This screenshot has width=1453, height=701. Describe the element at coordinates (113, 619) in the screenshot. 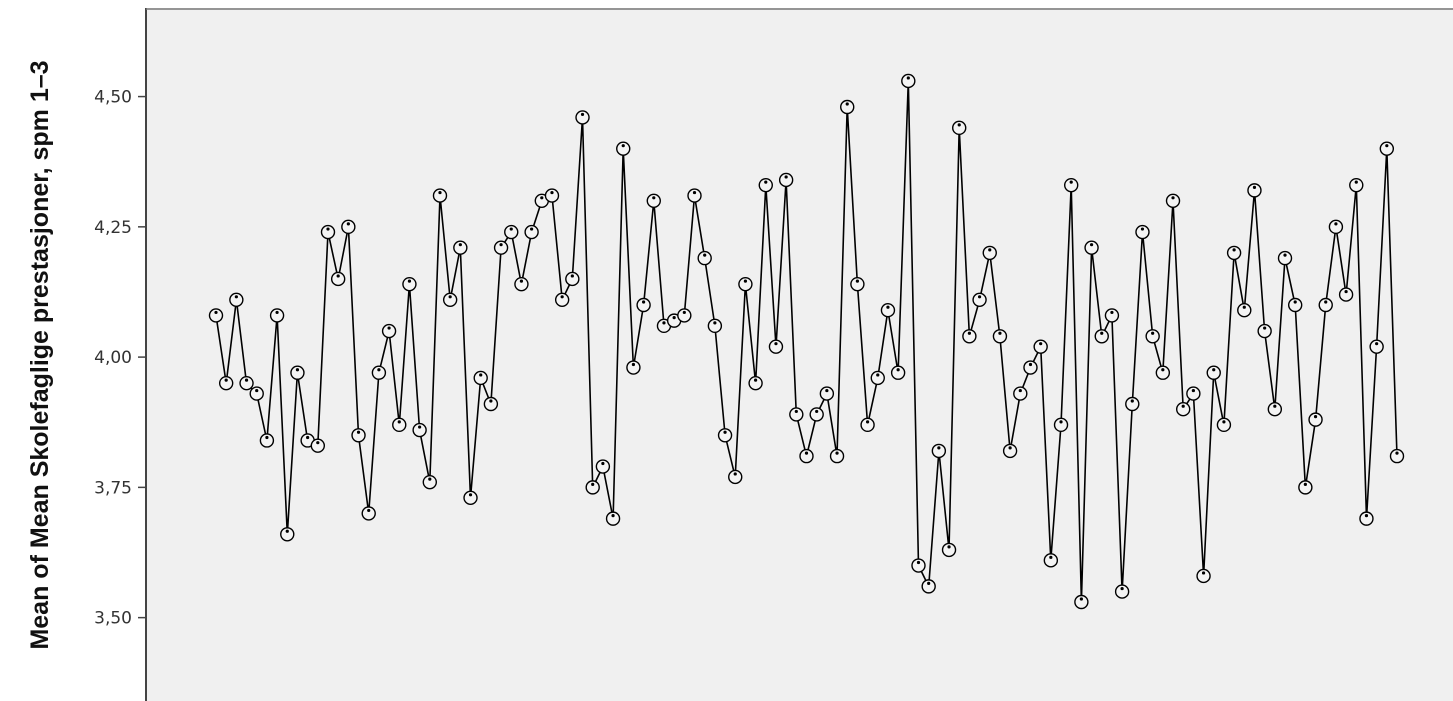

I see `y-tick-label: 3,50` at that location.